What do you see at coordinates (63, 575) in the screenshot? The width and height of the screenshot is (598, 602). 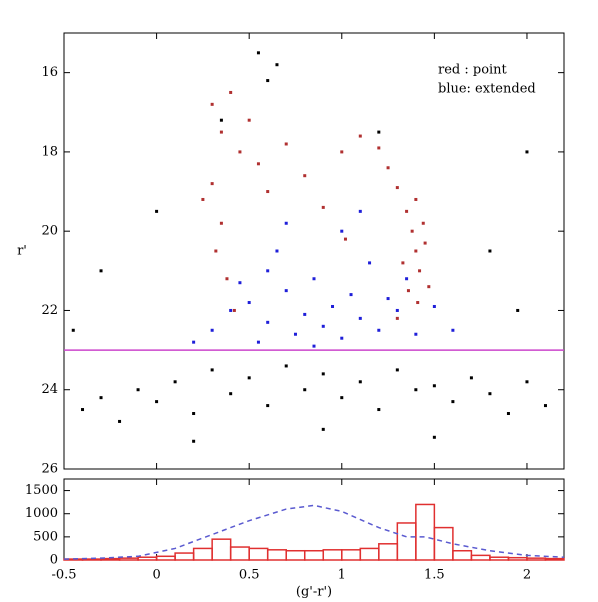 I see `x-tick-label: -0.5` at bounding box center [63, 575].